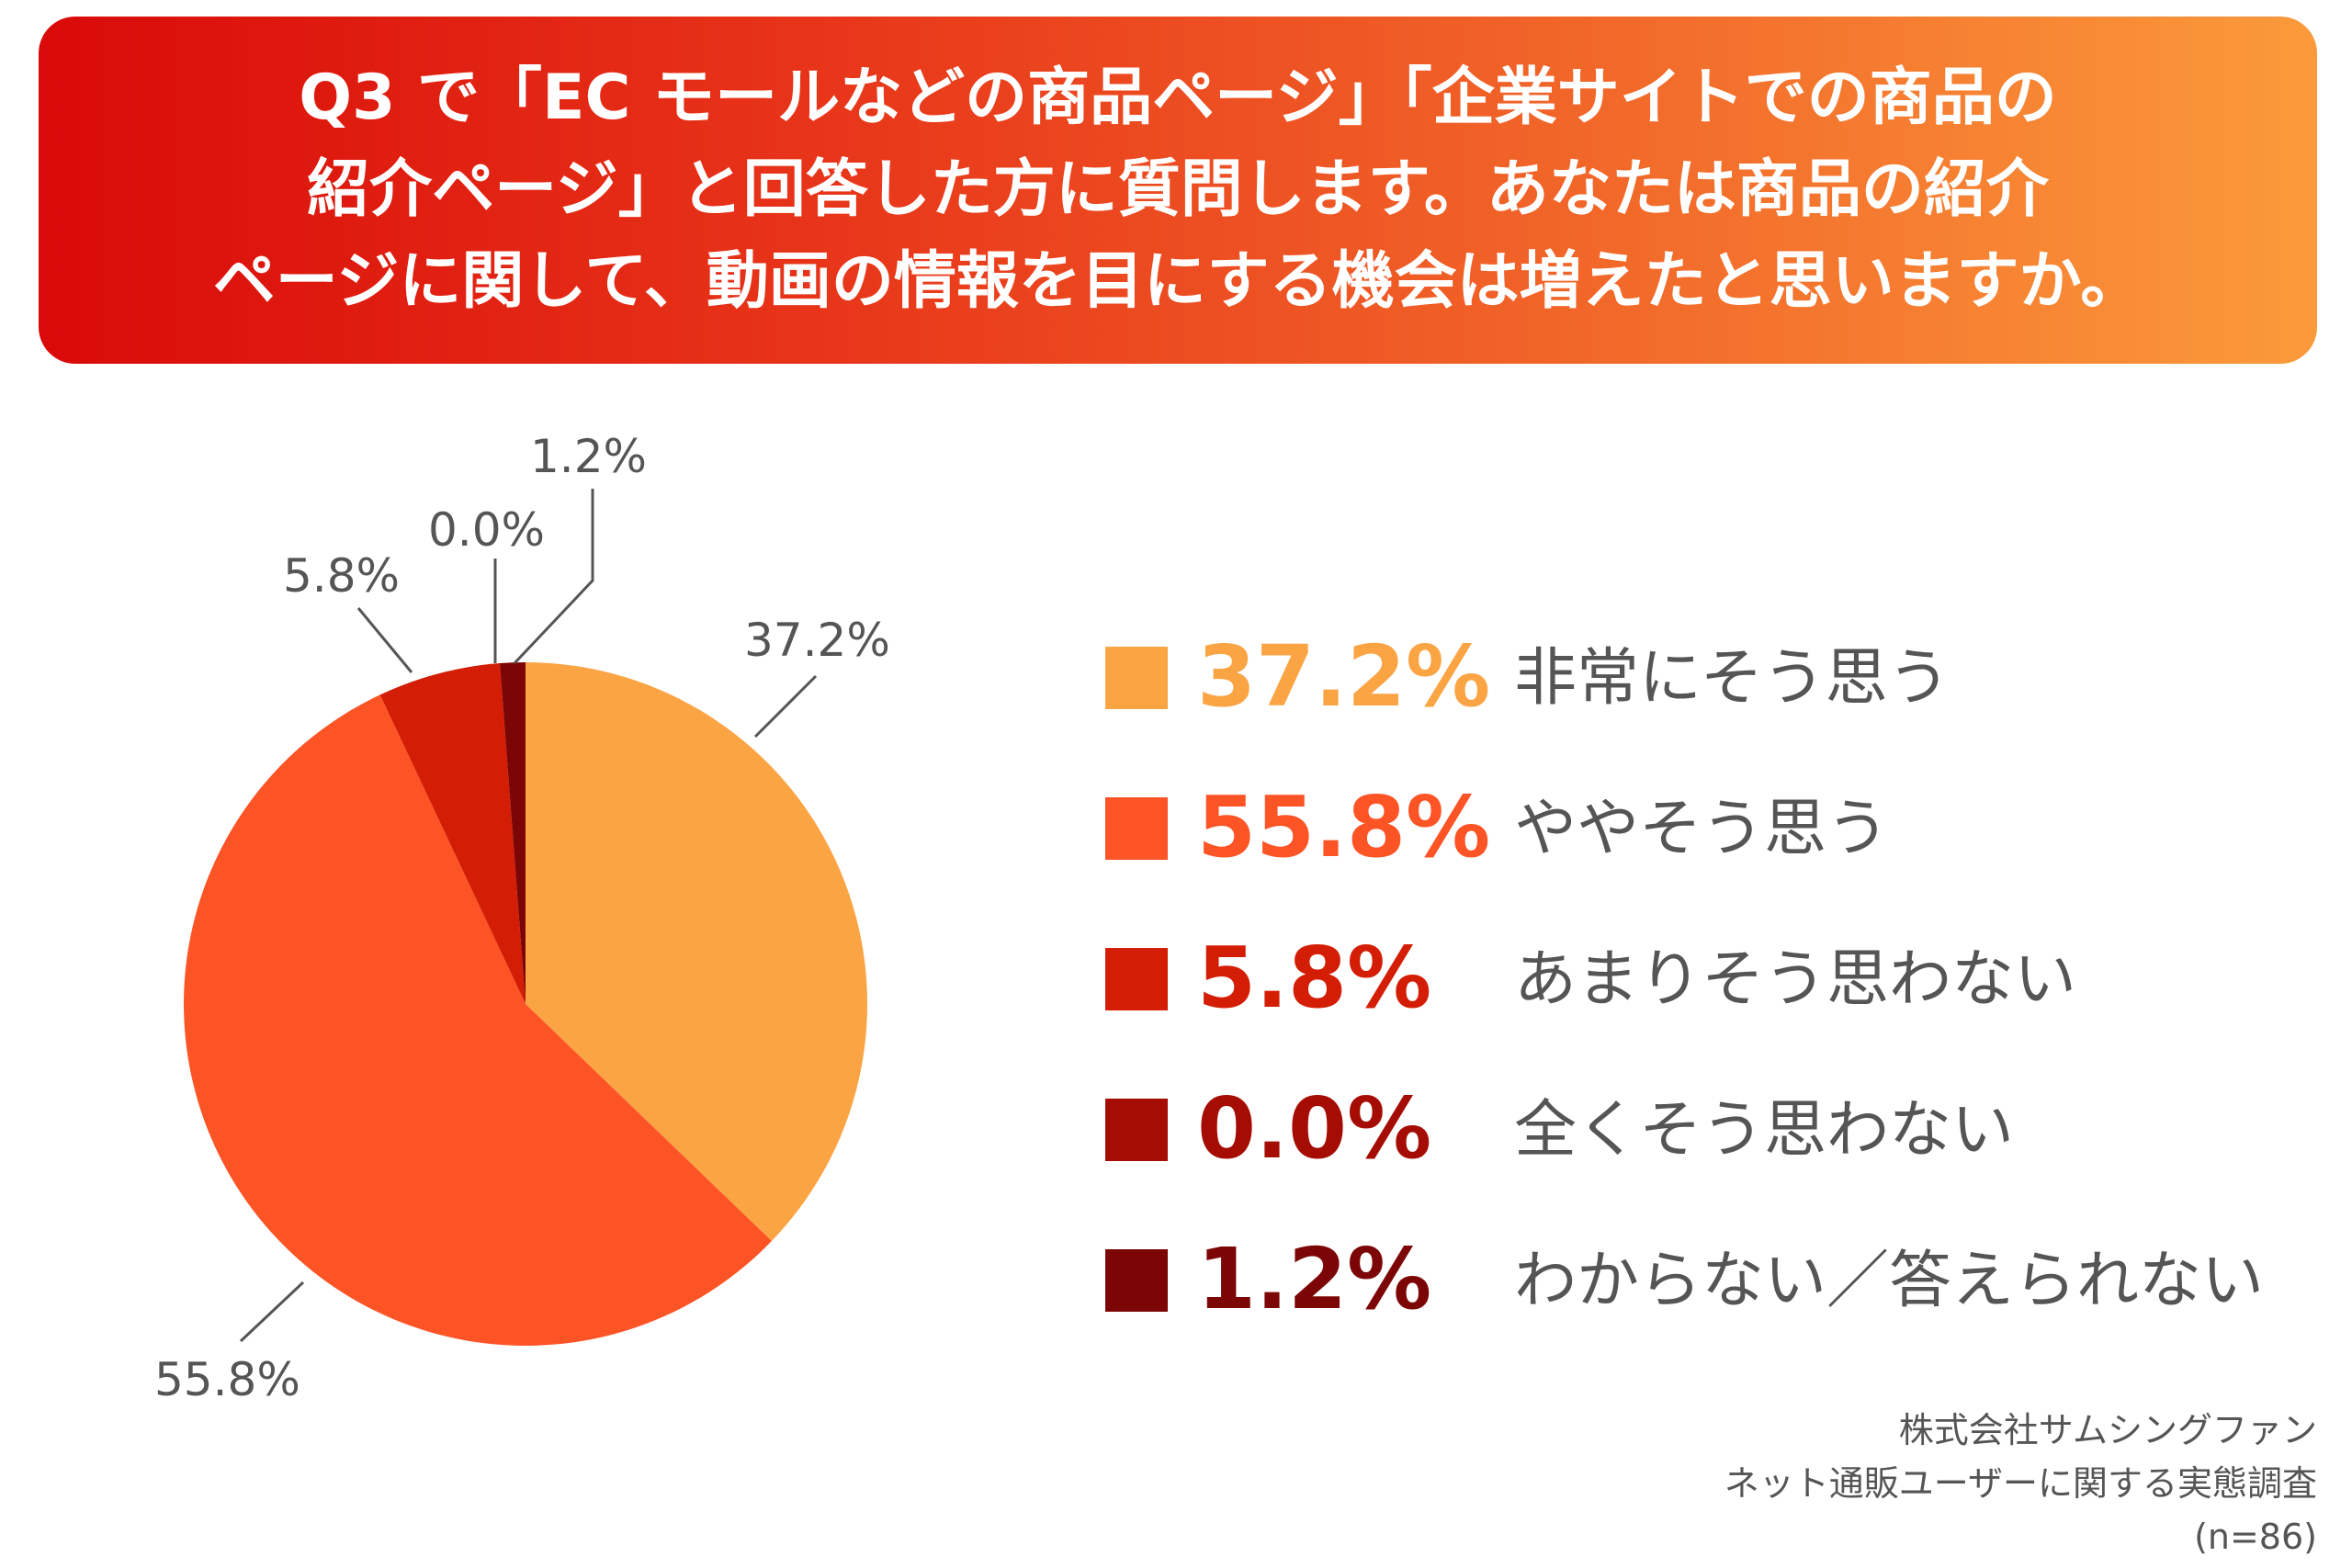 The height and width of the screenshot is (1568, 2352). What do you see at coordinates (487, 530) in the screenshot?
I see `callout-label-not-at-all: 0.0%` at bounding box center [487, 530].